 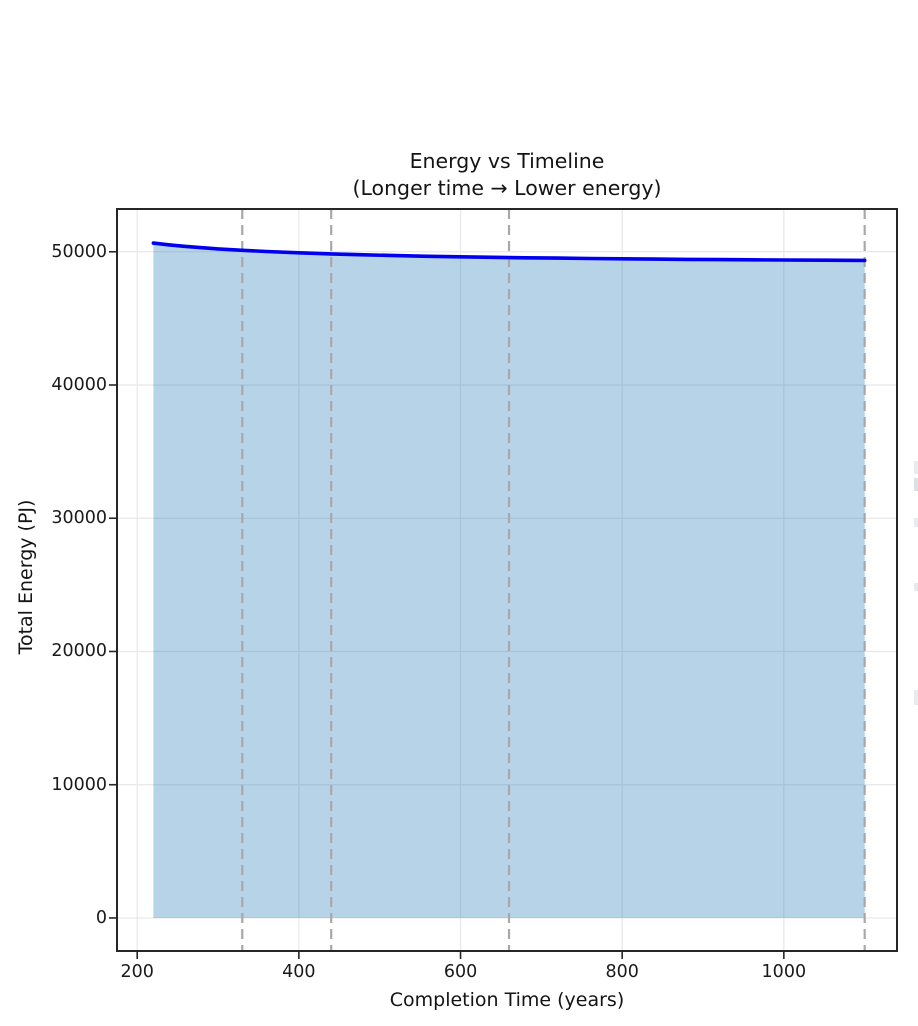 What do you see at coordinates (509, 252) in the screenshot?
I see `energy-line` at bounding box center [509, 252].